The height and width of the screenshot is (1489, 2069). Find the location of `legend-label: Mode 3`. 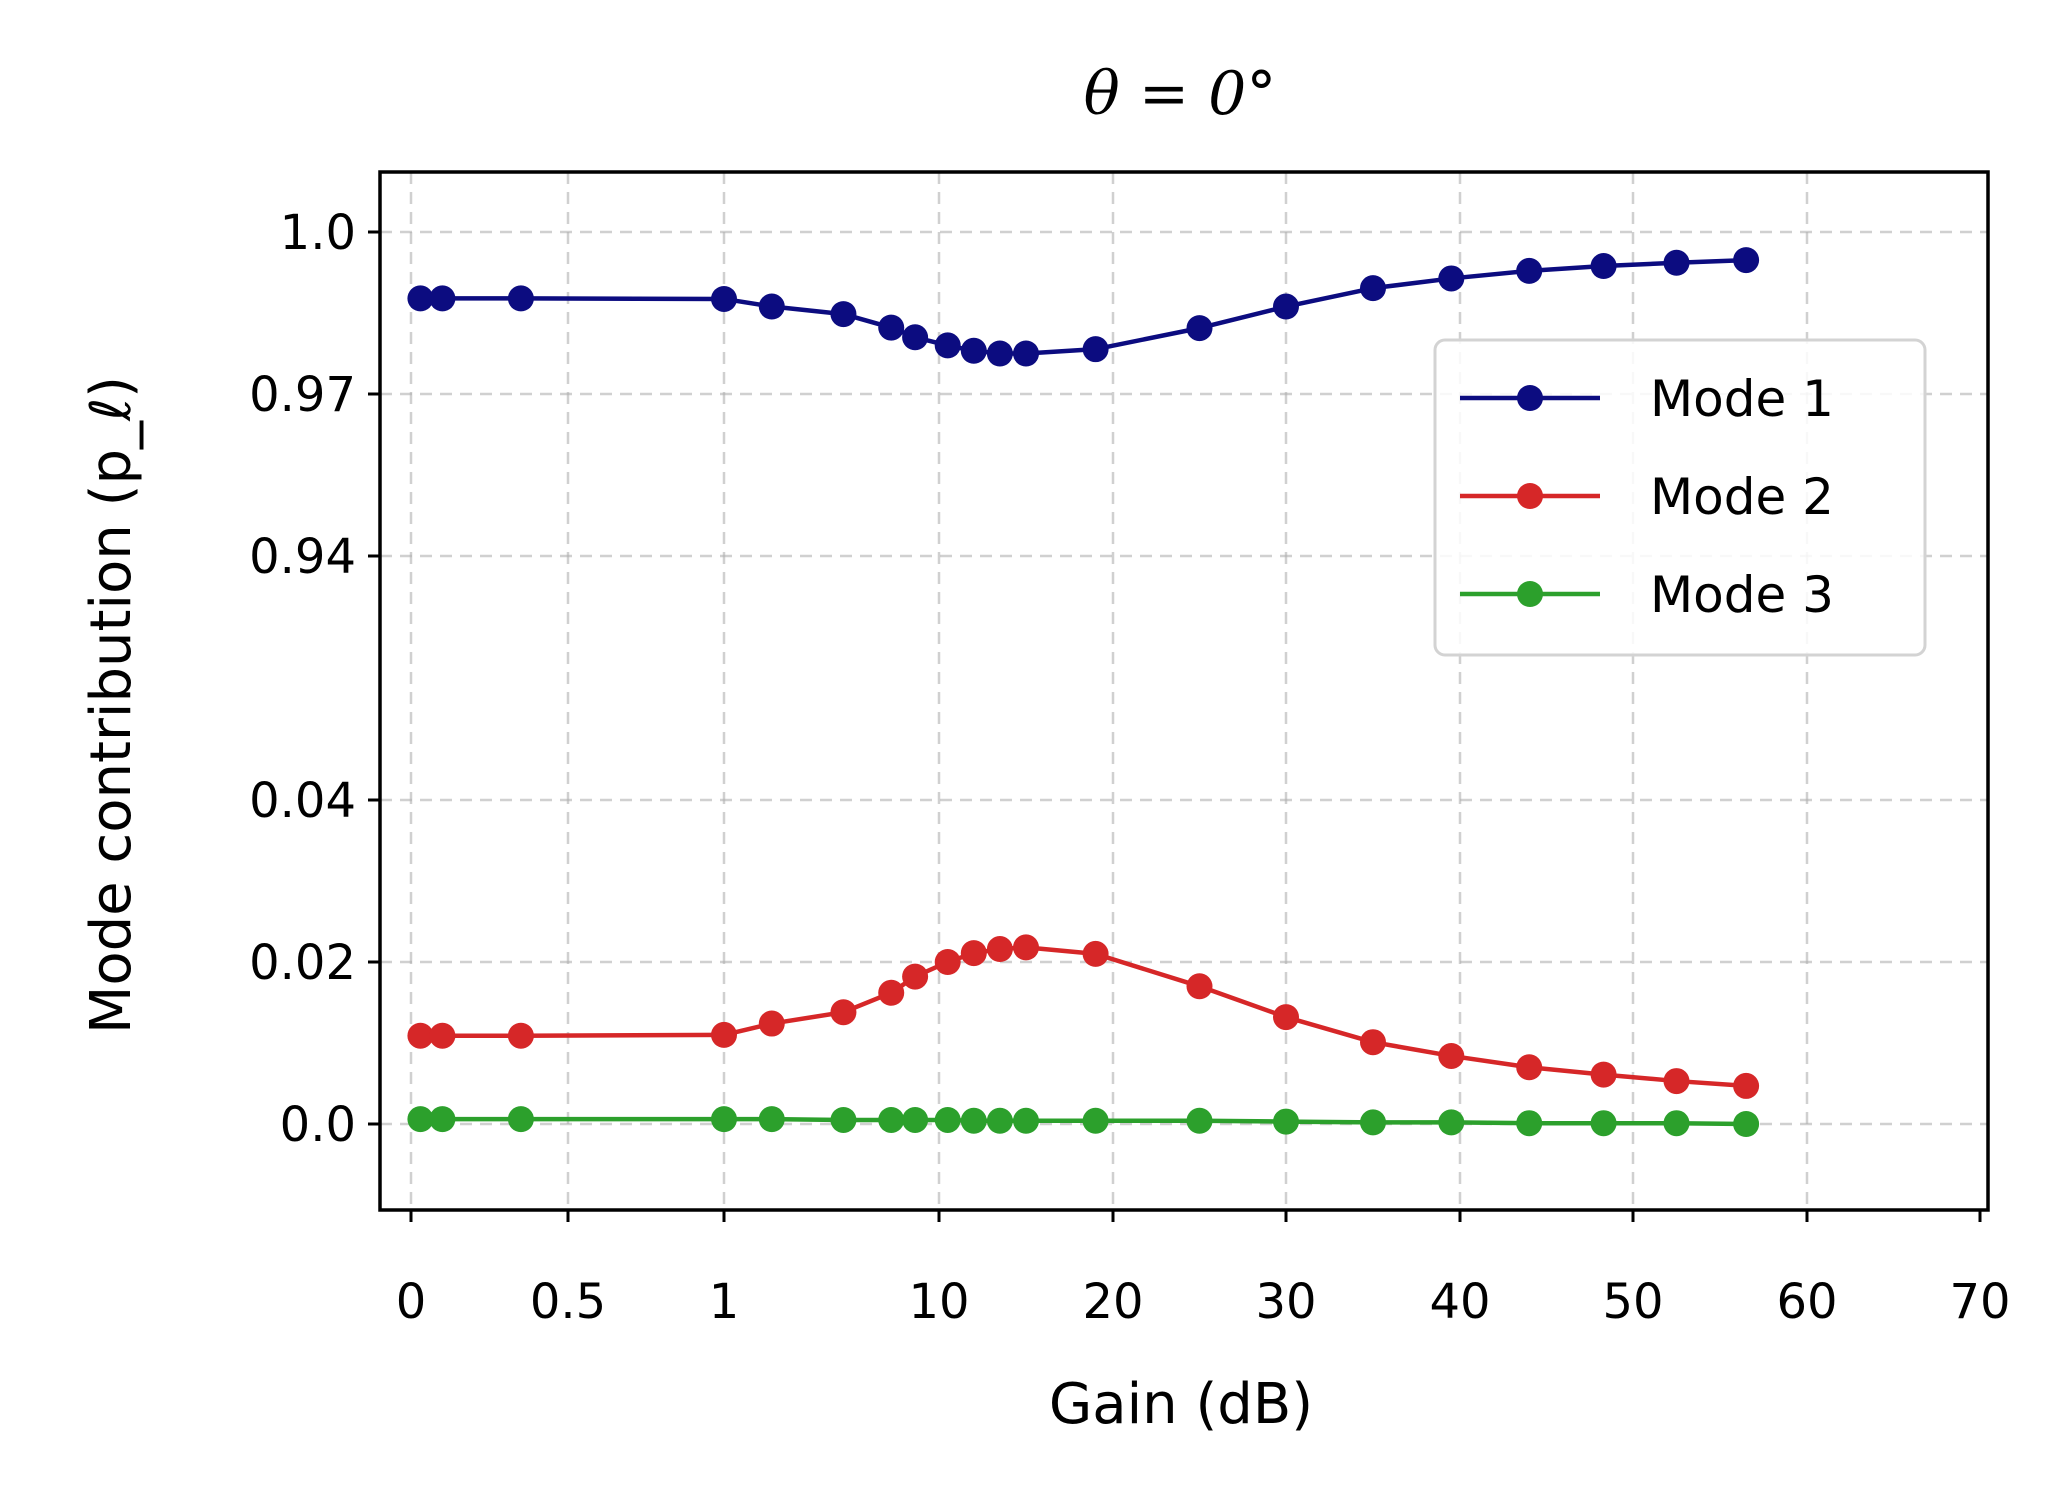

legend-label: Mode 3 is located at coordinates (1742, 595).